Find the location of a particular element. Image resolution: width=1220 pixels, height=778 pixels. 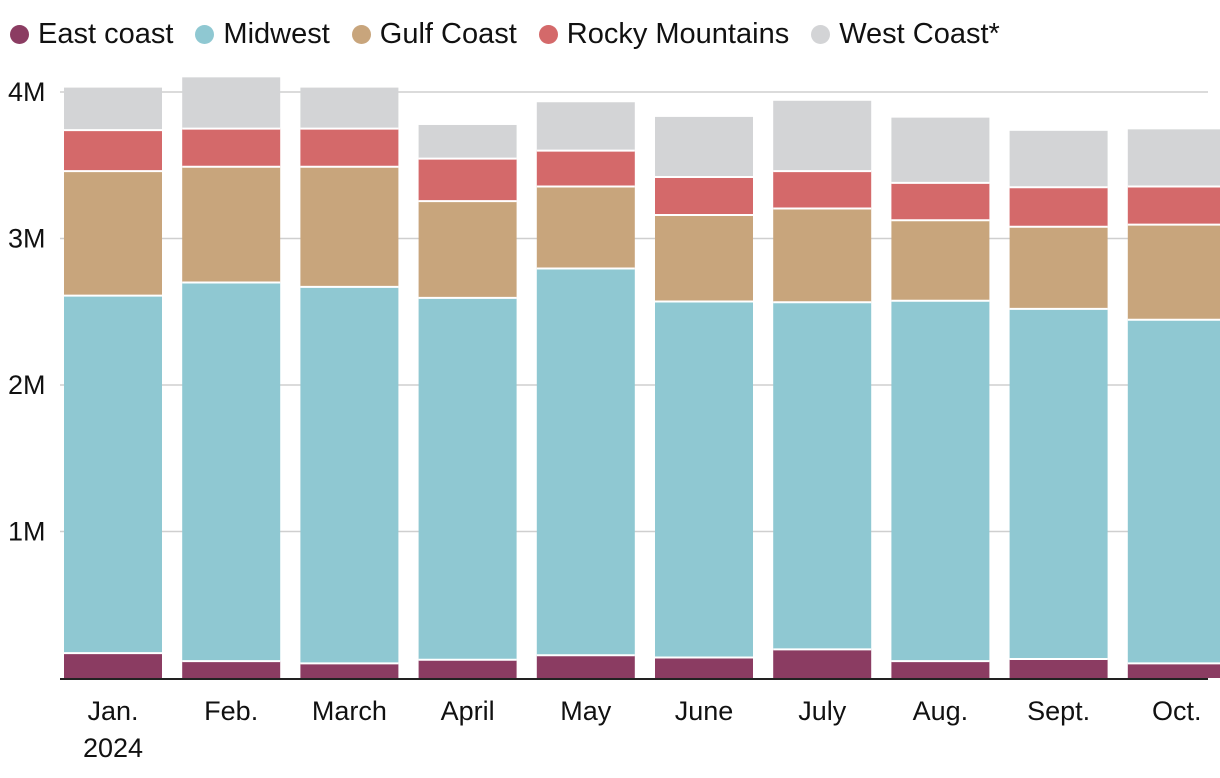

bar-feb-gulf-coast is located at coordinates (231, 224).